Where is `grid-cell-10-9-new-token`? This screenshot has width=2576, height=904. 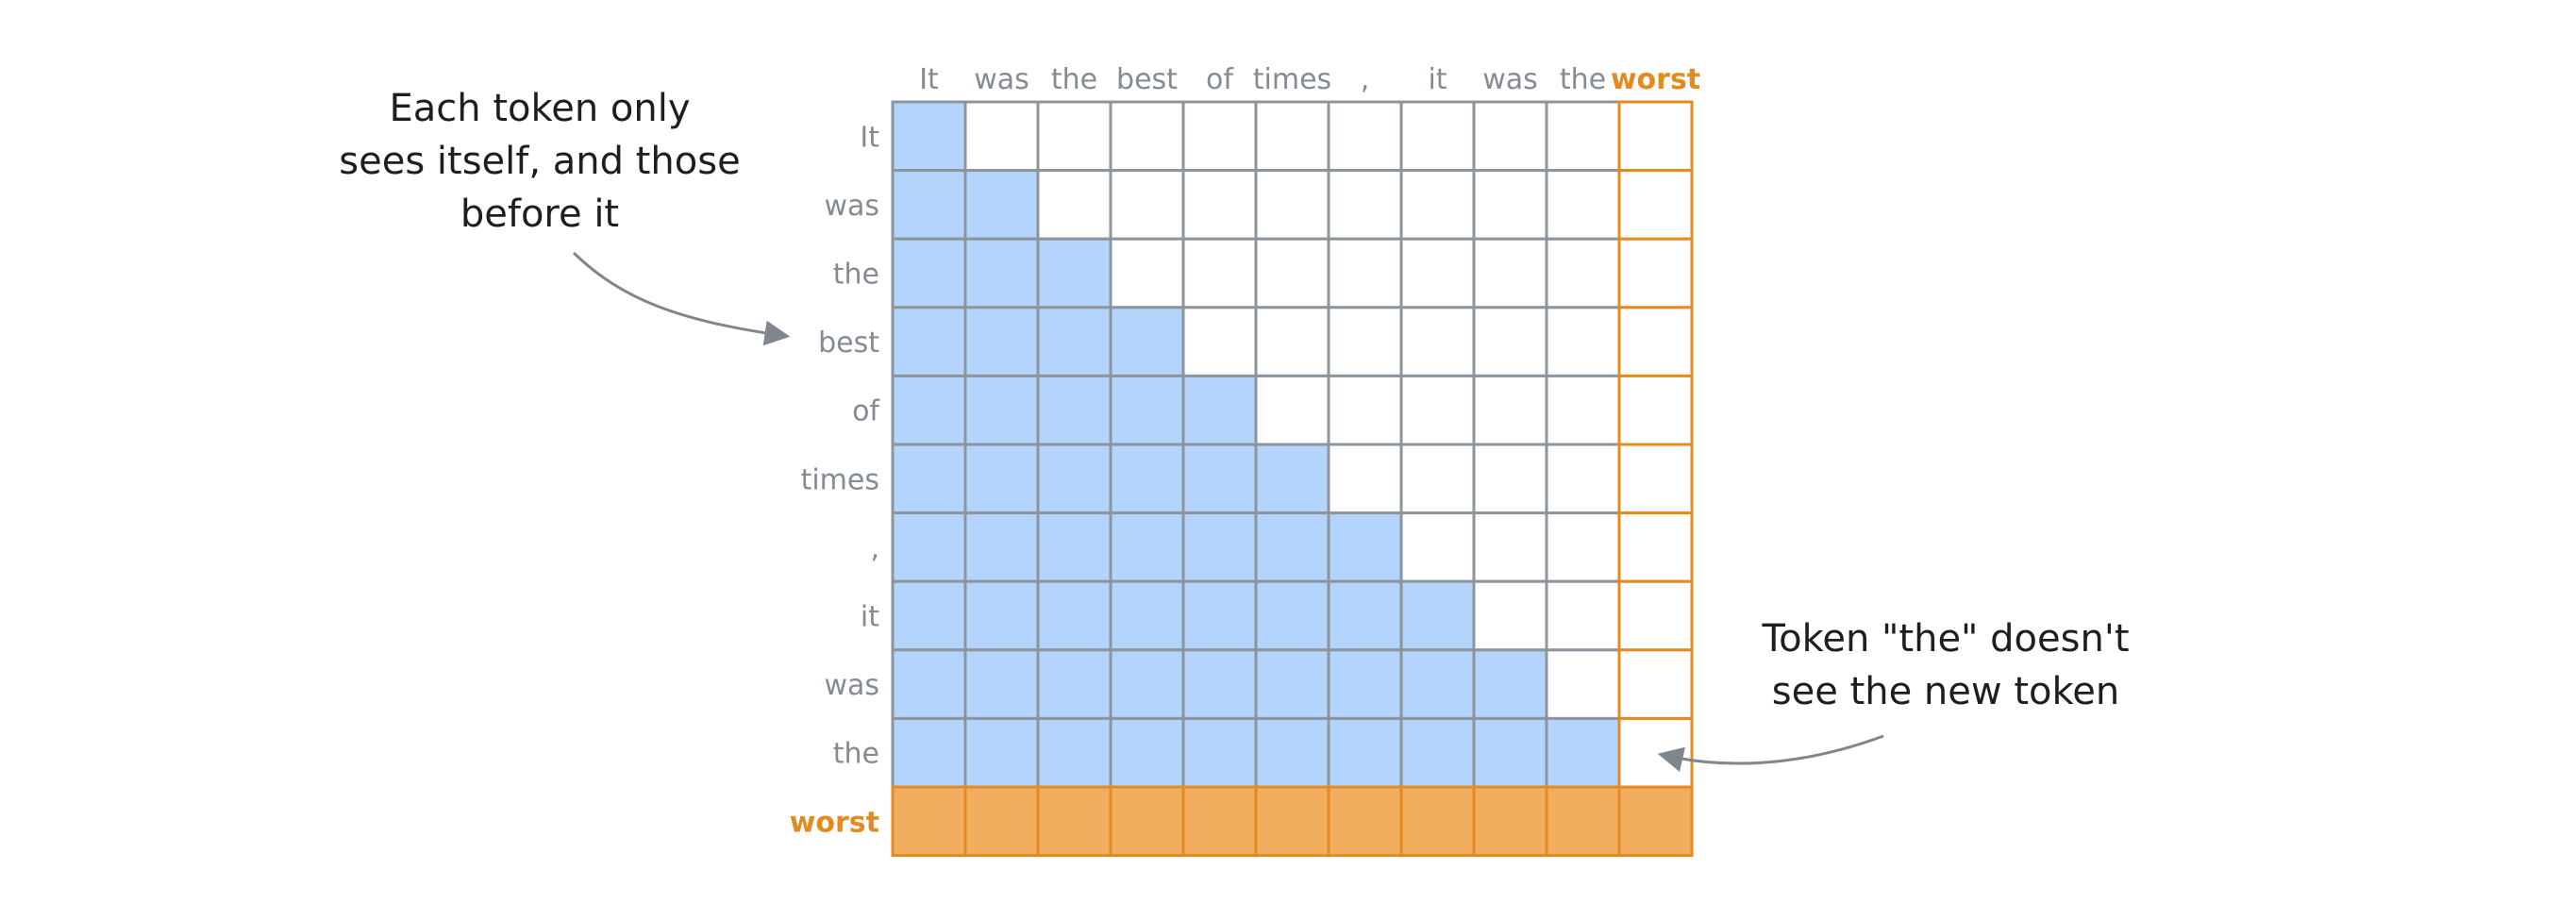
grid-cell-10-9-new-token is located at coordinates (1583, 821).